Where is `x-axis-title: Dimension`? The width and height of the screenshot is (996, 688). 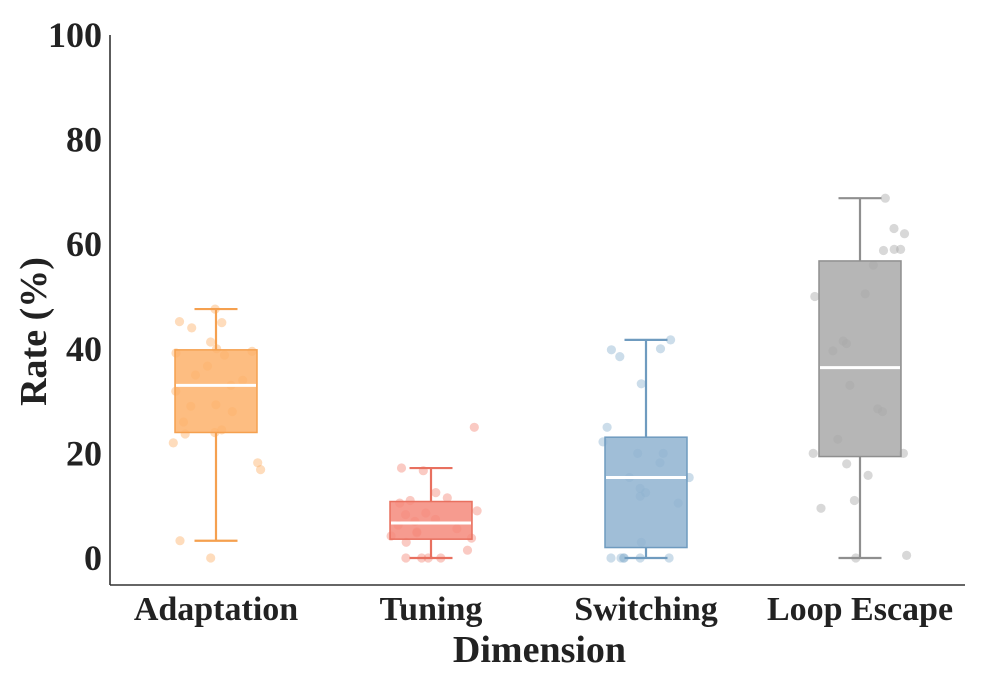
x-axis-title: Dimension is located at coordinates (539, 650).